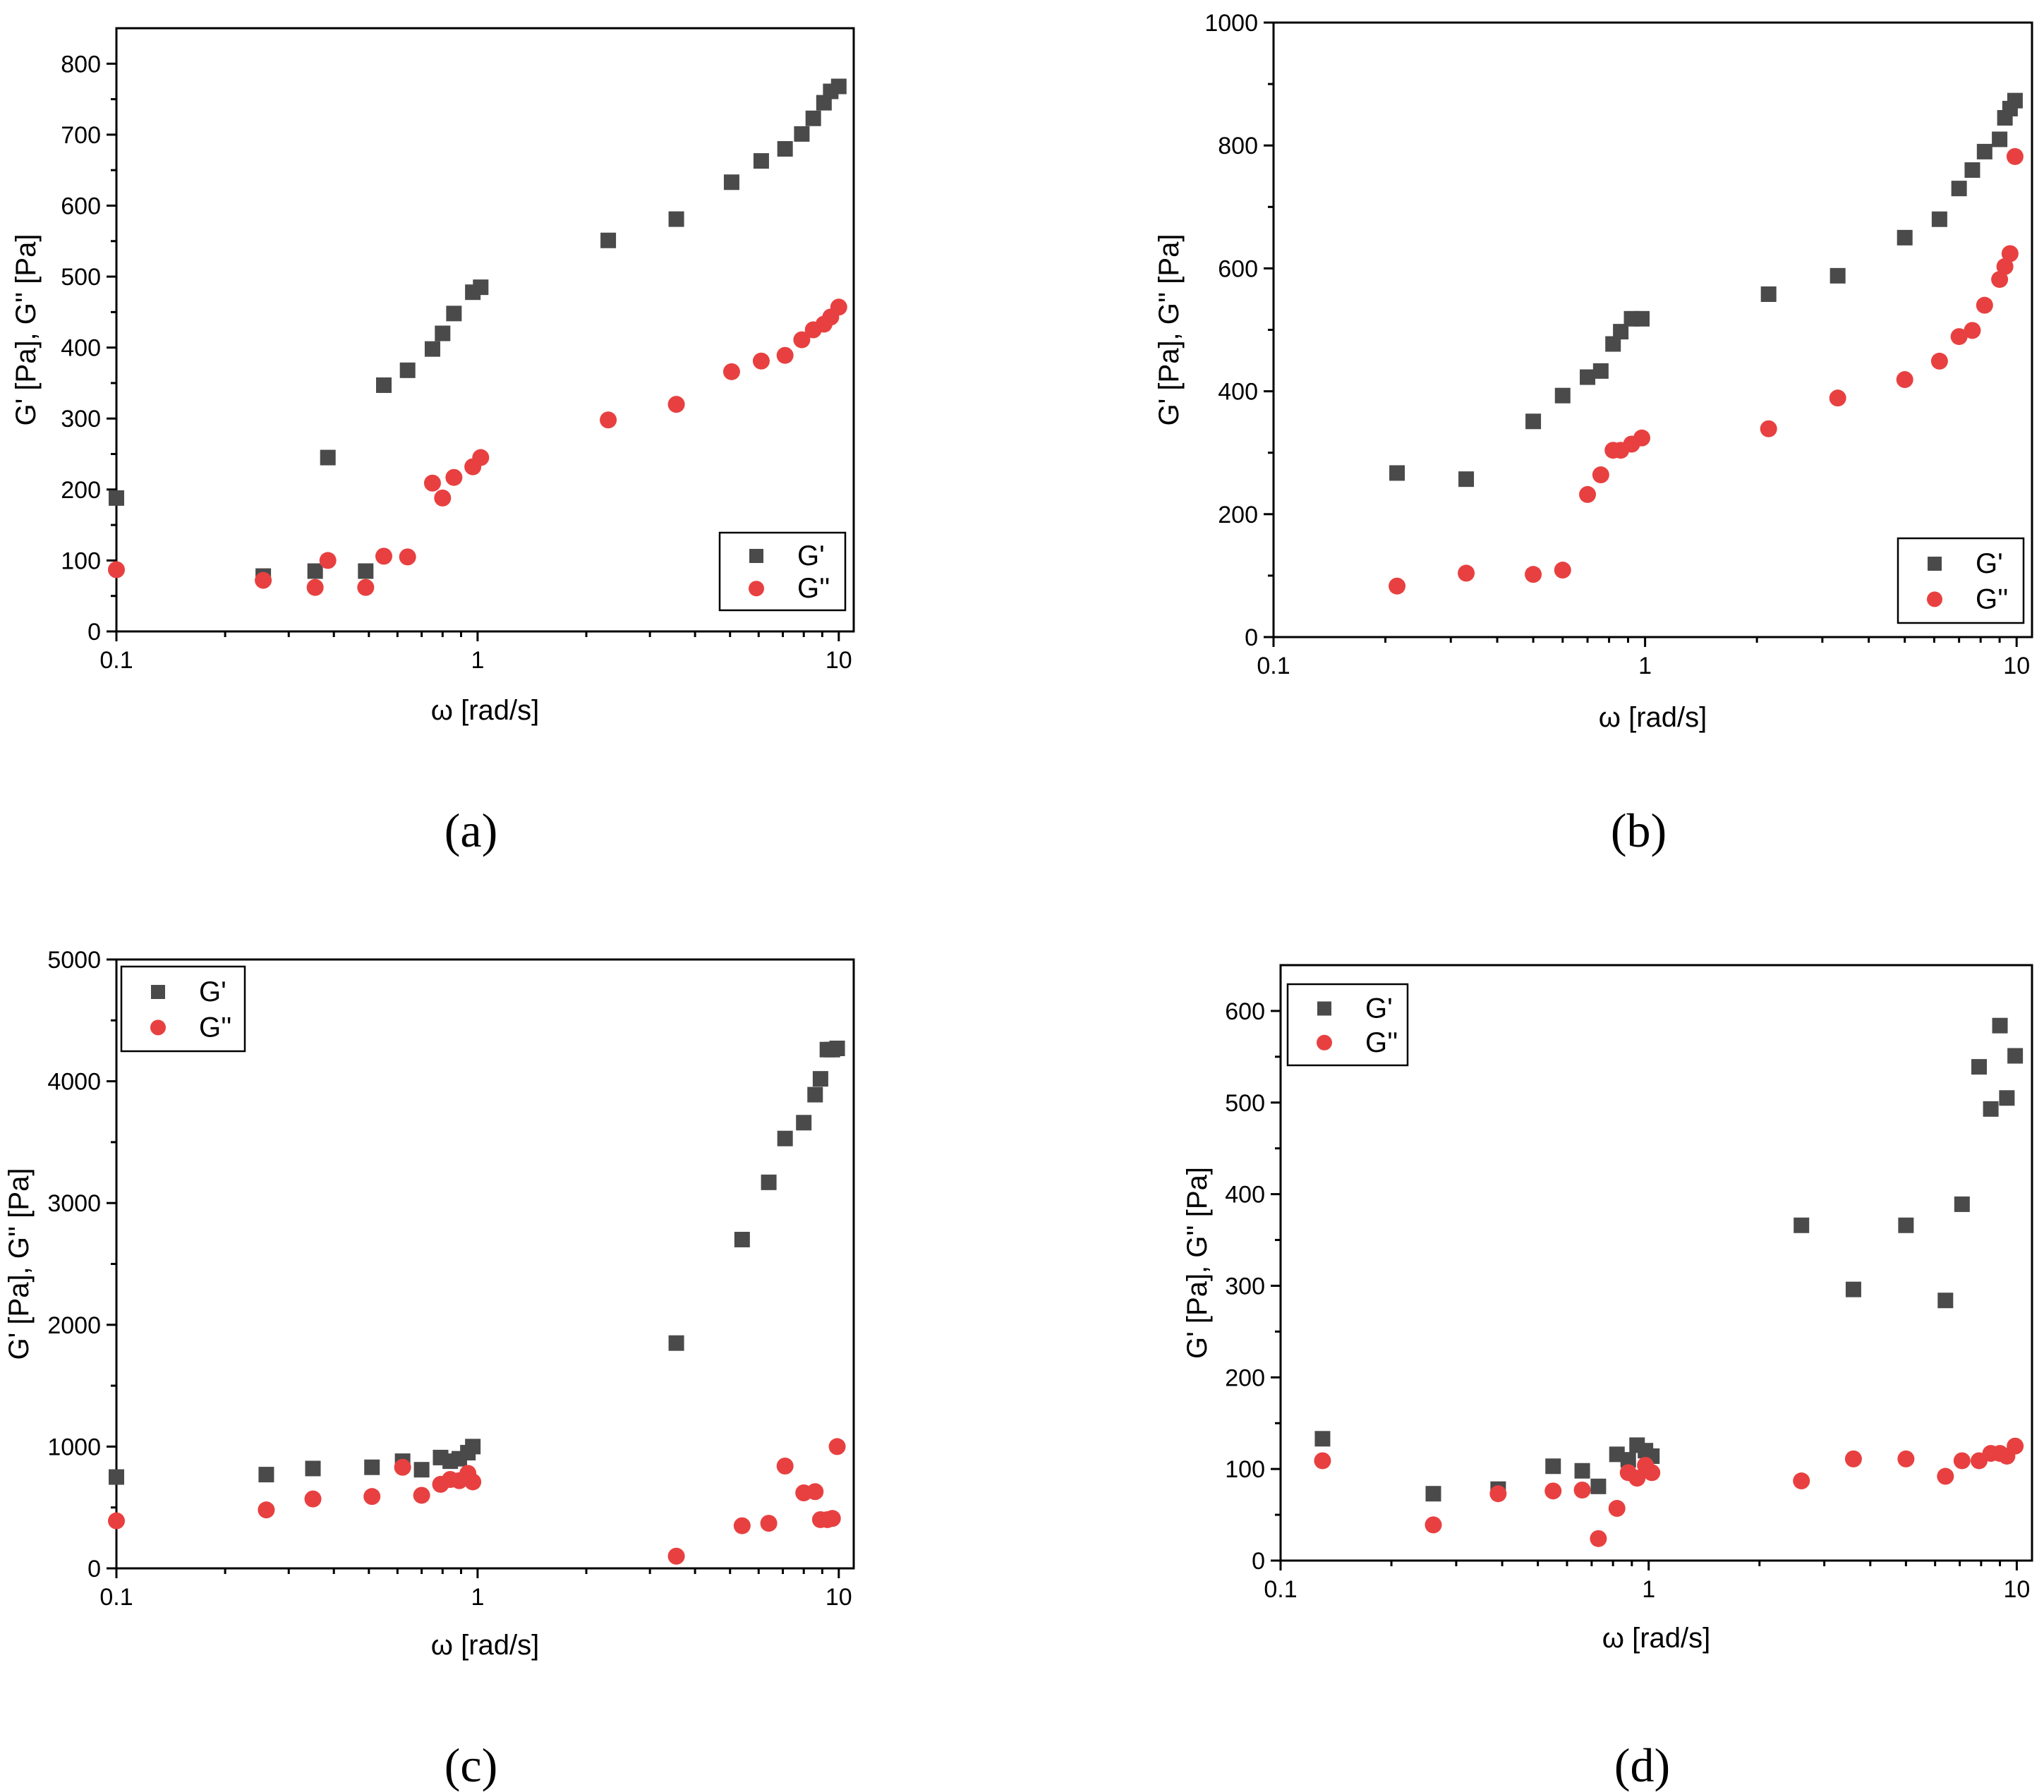 The height and width of the screenshot is (1792, 2044). Describe the element at coordinates (1324, 1008) in the screenshot. I see `legend-marker-gprime` at that location.